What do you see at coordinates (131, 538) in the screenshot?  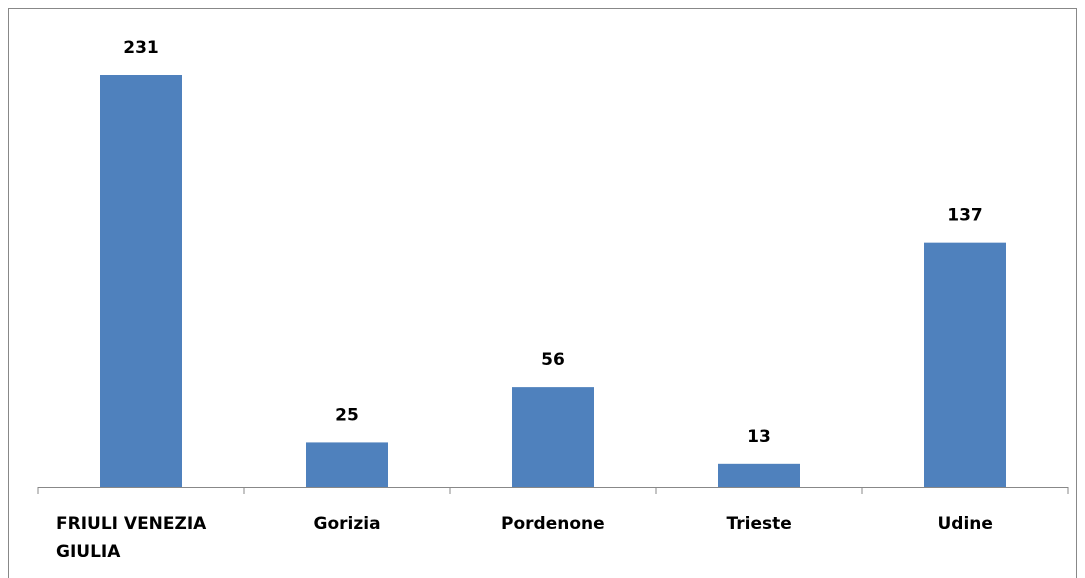 I see `x-tick-label: FRIULI VENEZIA GIULIA` at bounding box center [131, 538].